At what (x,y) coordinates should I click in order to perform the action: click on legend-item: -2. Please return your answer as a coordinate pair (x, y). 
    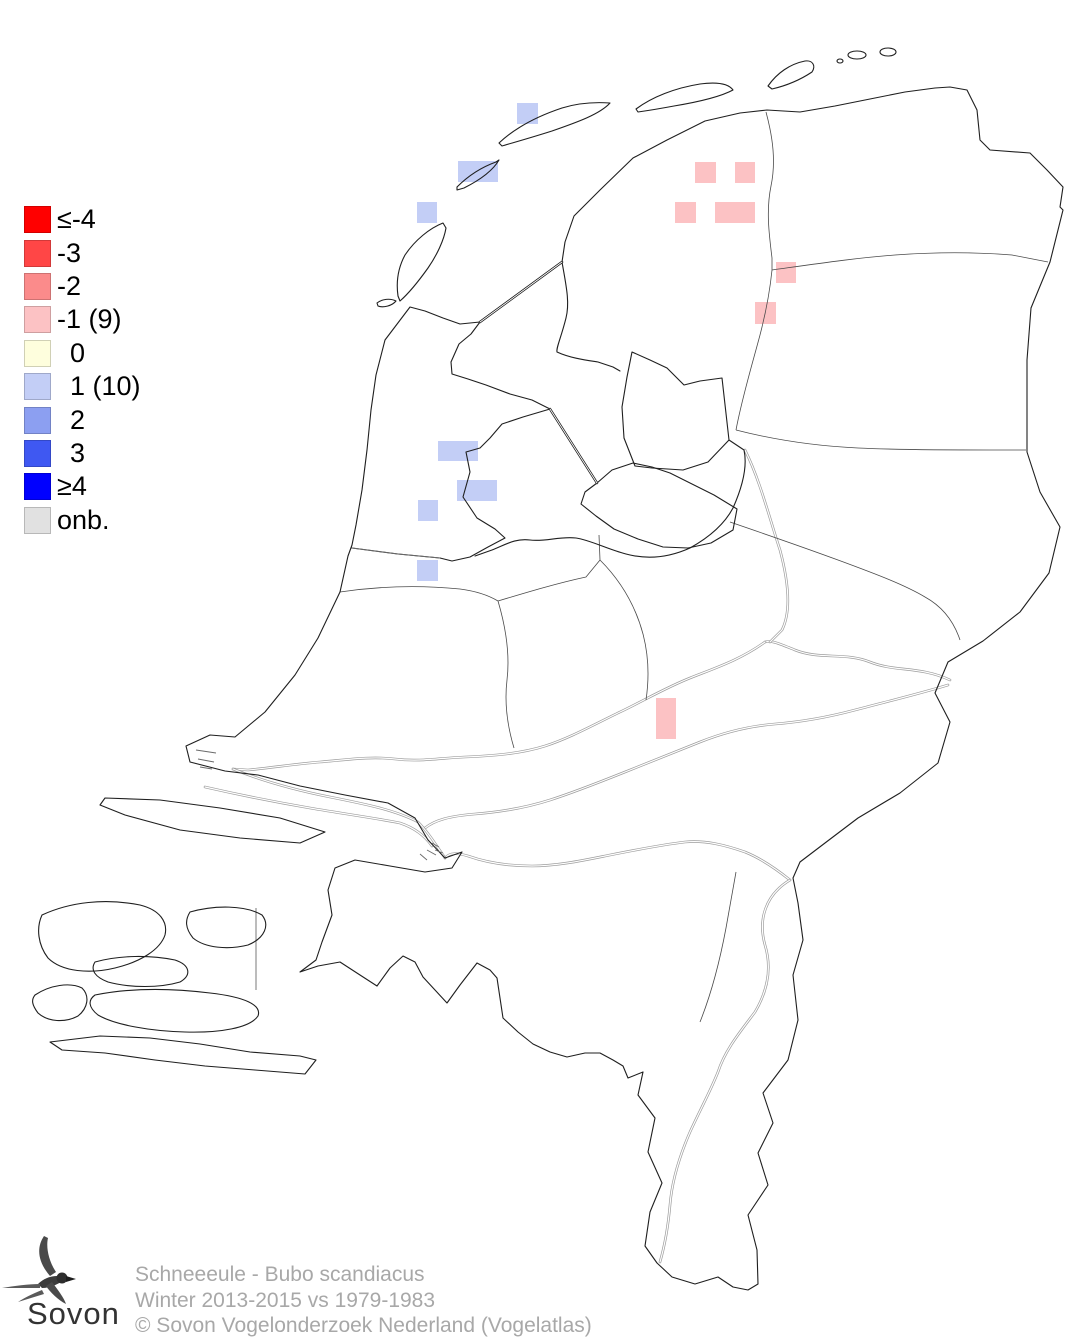
    Looking at the image, I should click on (82, 286).